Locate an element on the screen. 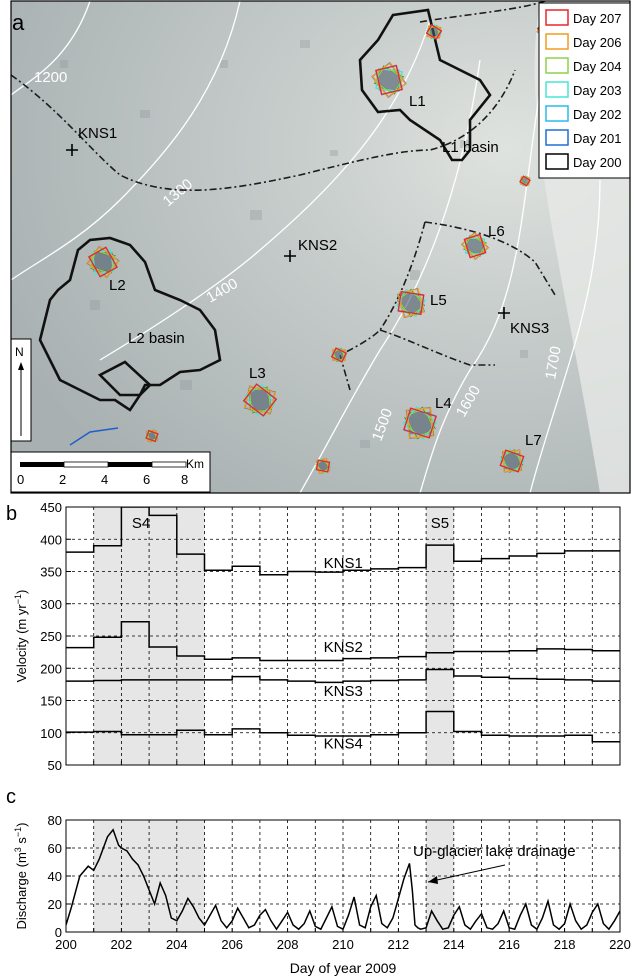 This screenshot has height=979, width=640. kns3-label: KNS3 is located at coordinates (529, 328).